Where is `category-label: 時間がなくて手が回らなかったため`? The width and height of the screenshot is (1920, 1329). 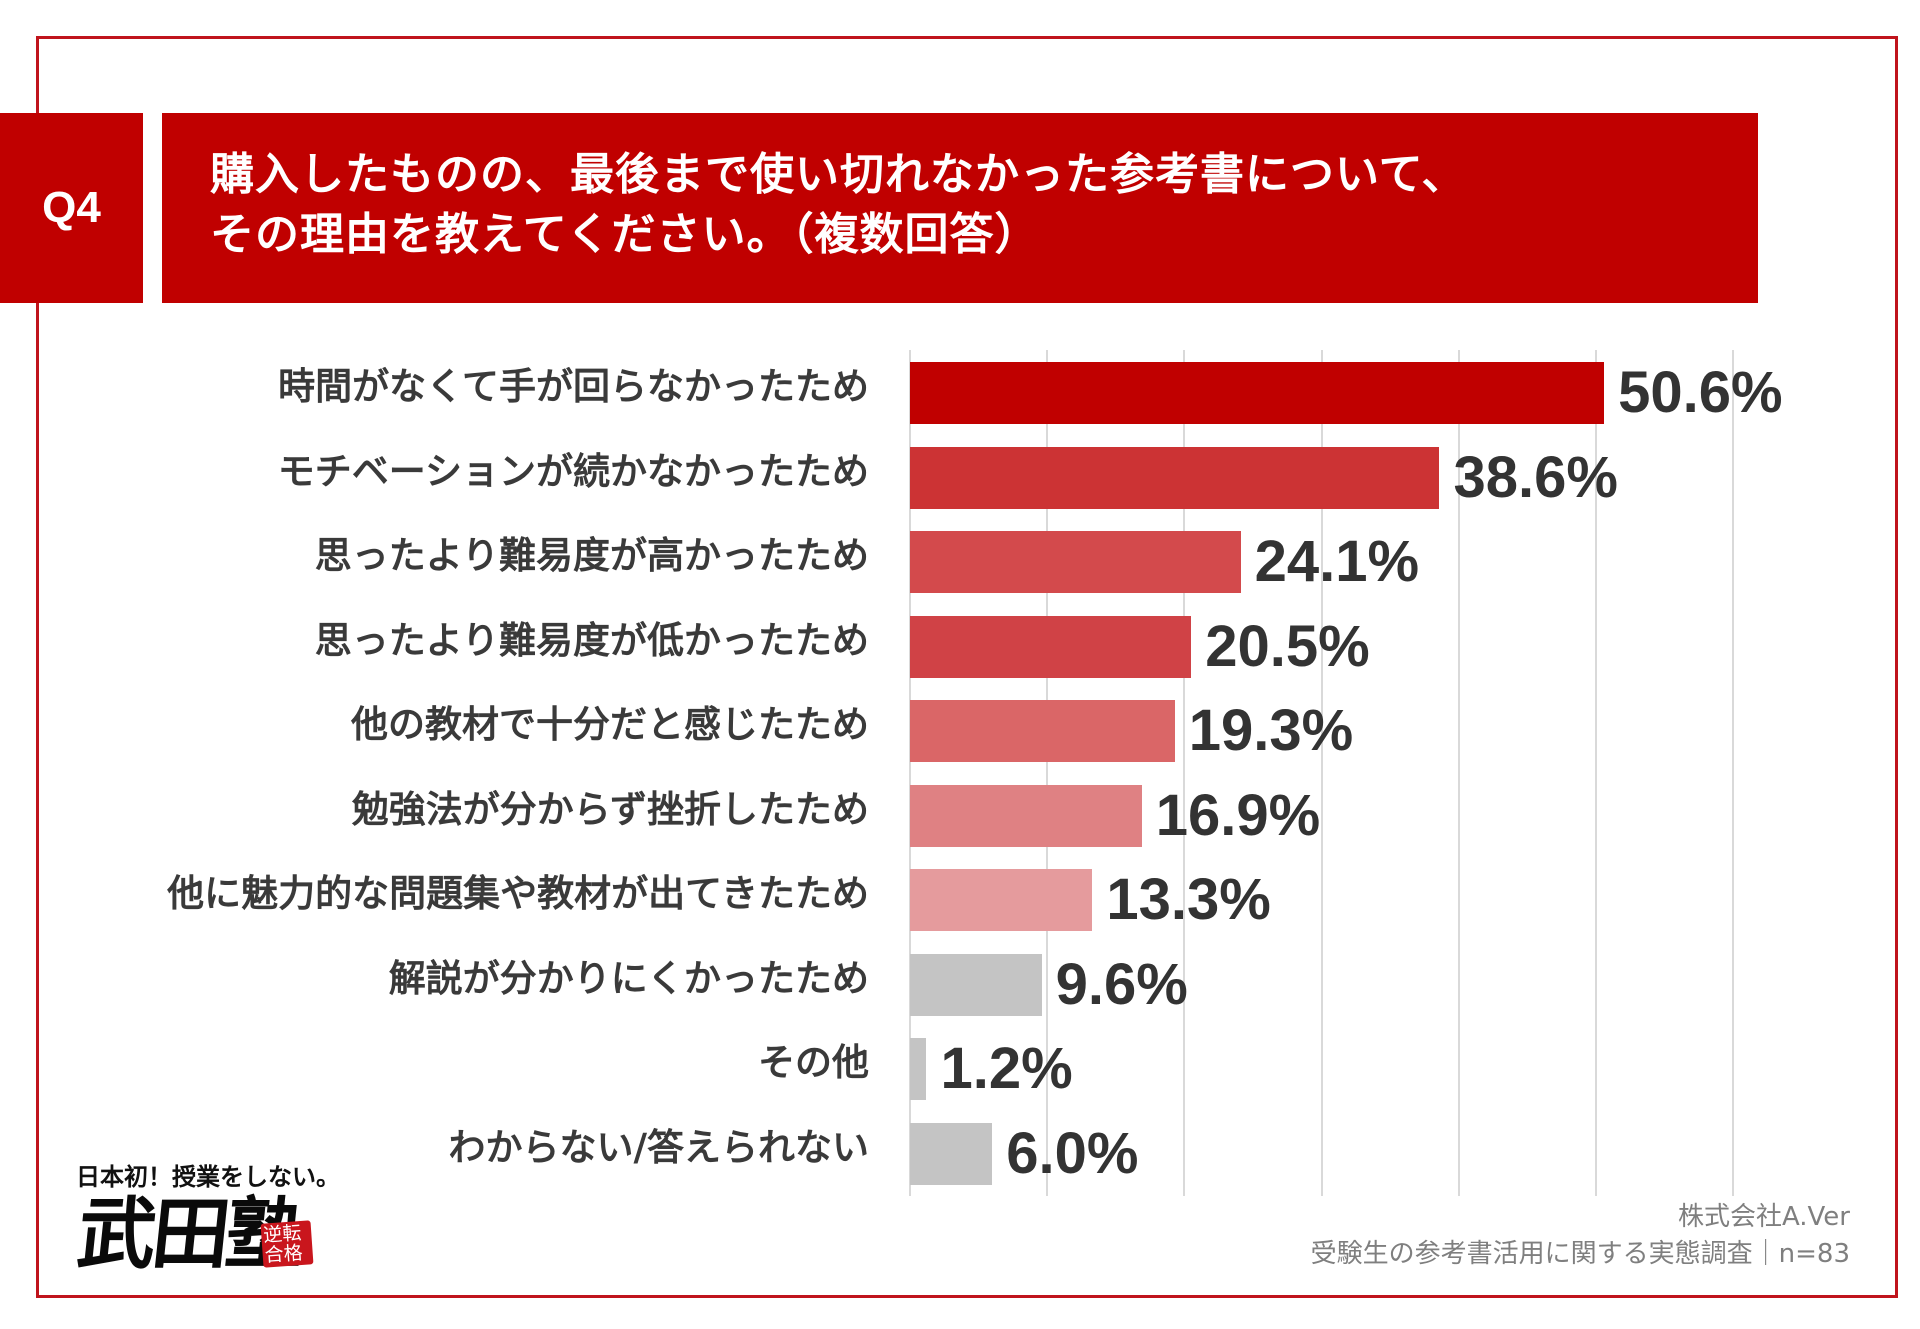 category-label: 時間がなくて手が回らなかったため is located at coordinates (573, 386).